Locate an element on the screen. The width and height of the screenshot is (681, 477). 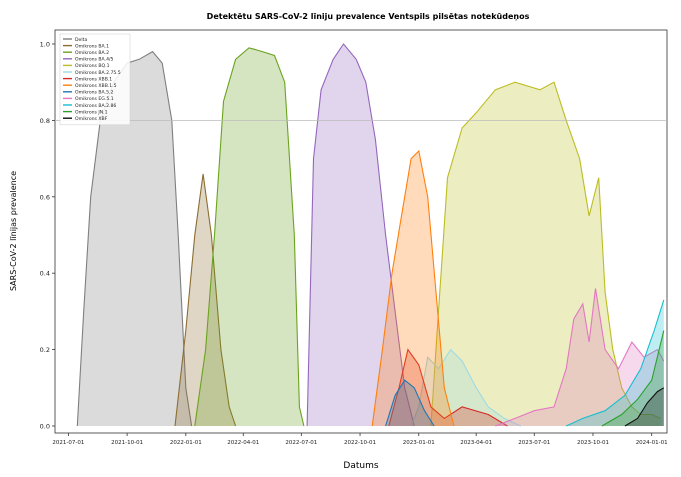
legend-label: Omikrons BA.2.75.5 is located at coordinates (98, 73).